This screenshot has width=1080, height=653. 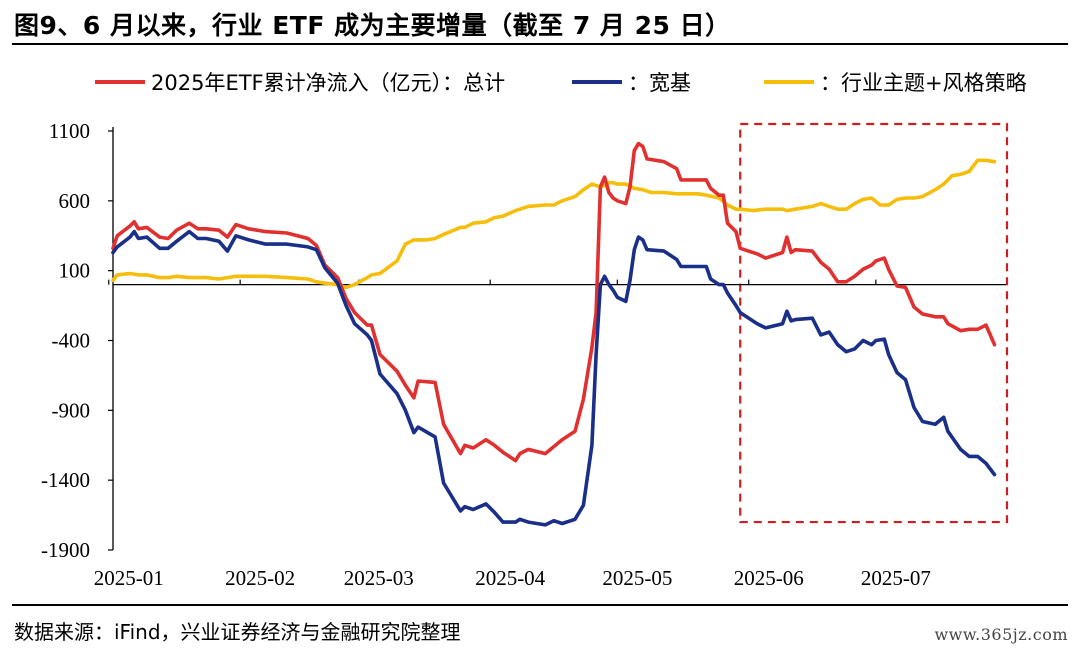 I want to click on x-tick-label: 2025-07, so click(x=896, y=578).